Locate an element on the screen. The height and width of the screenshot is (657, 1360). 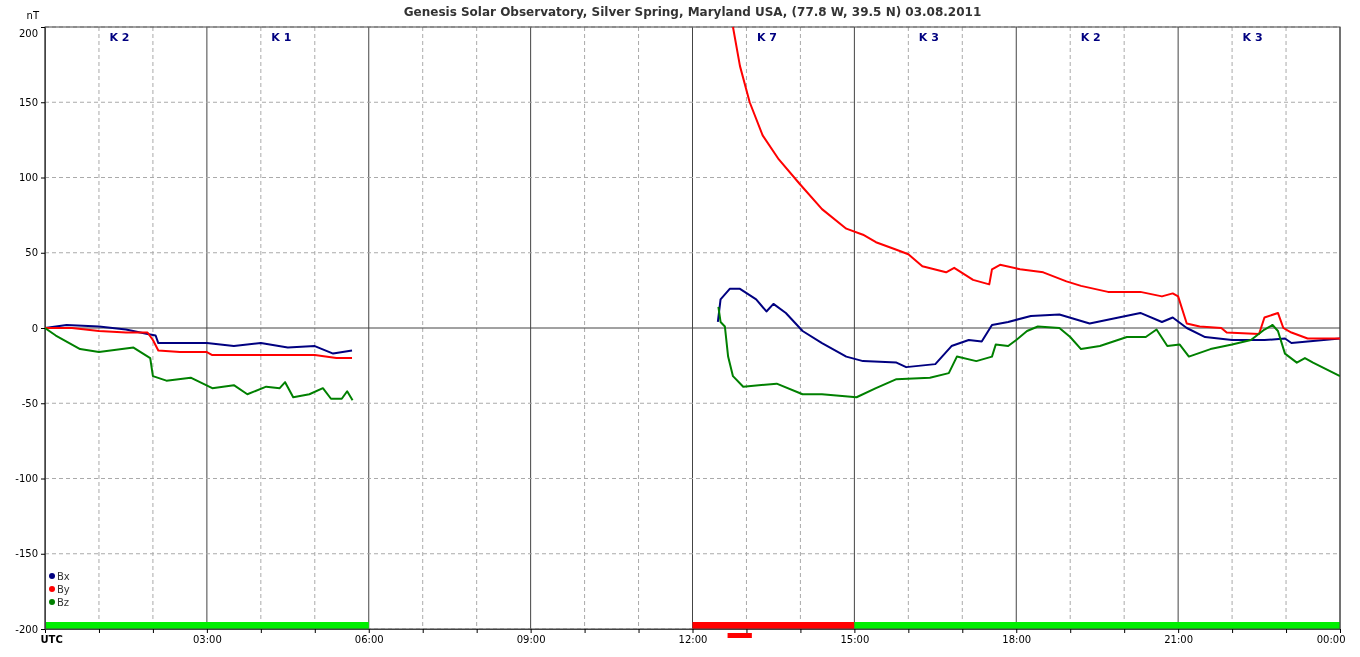
x-tick-label: 12:00 is located at coordinates (693, 640).